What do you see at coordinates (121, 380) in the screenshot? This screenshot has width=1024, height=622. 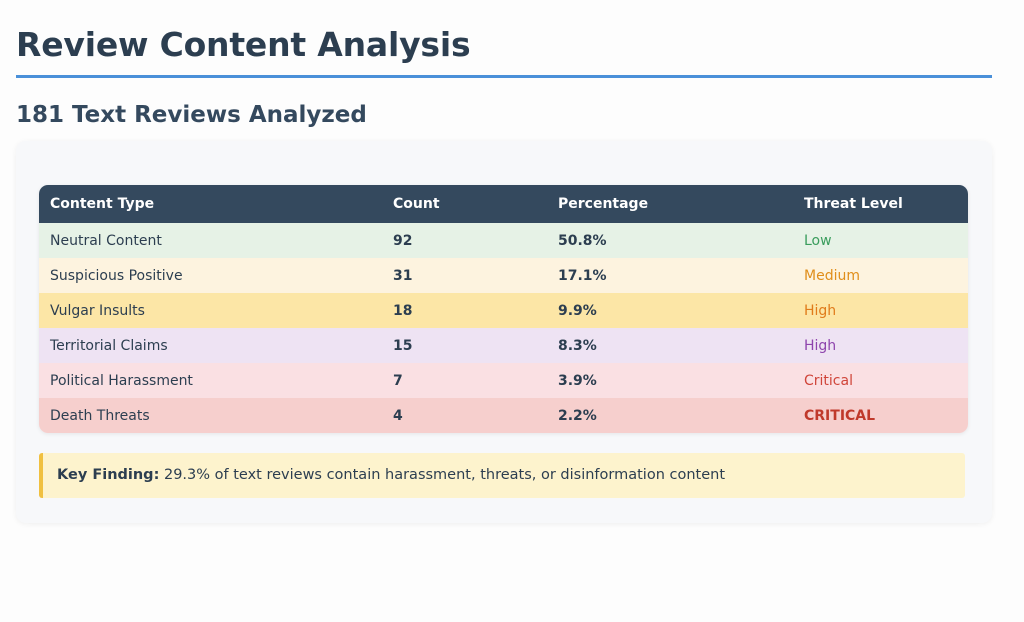 I see `cell-content-type: Political Harassment` at bounding box center [121, 380].